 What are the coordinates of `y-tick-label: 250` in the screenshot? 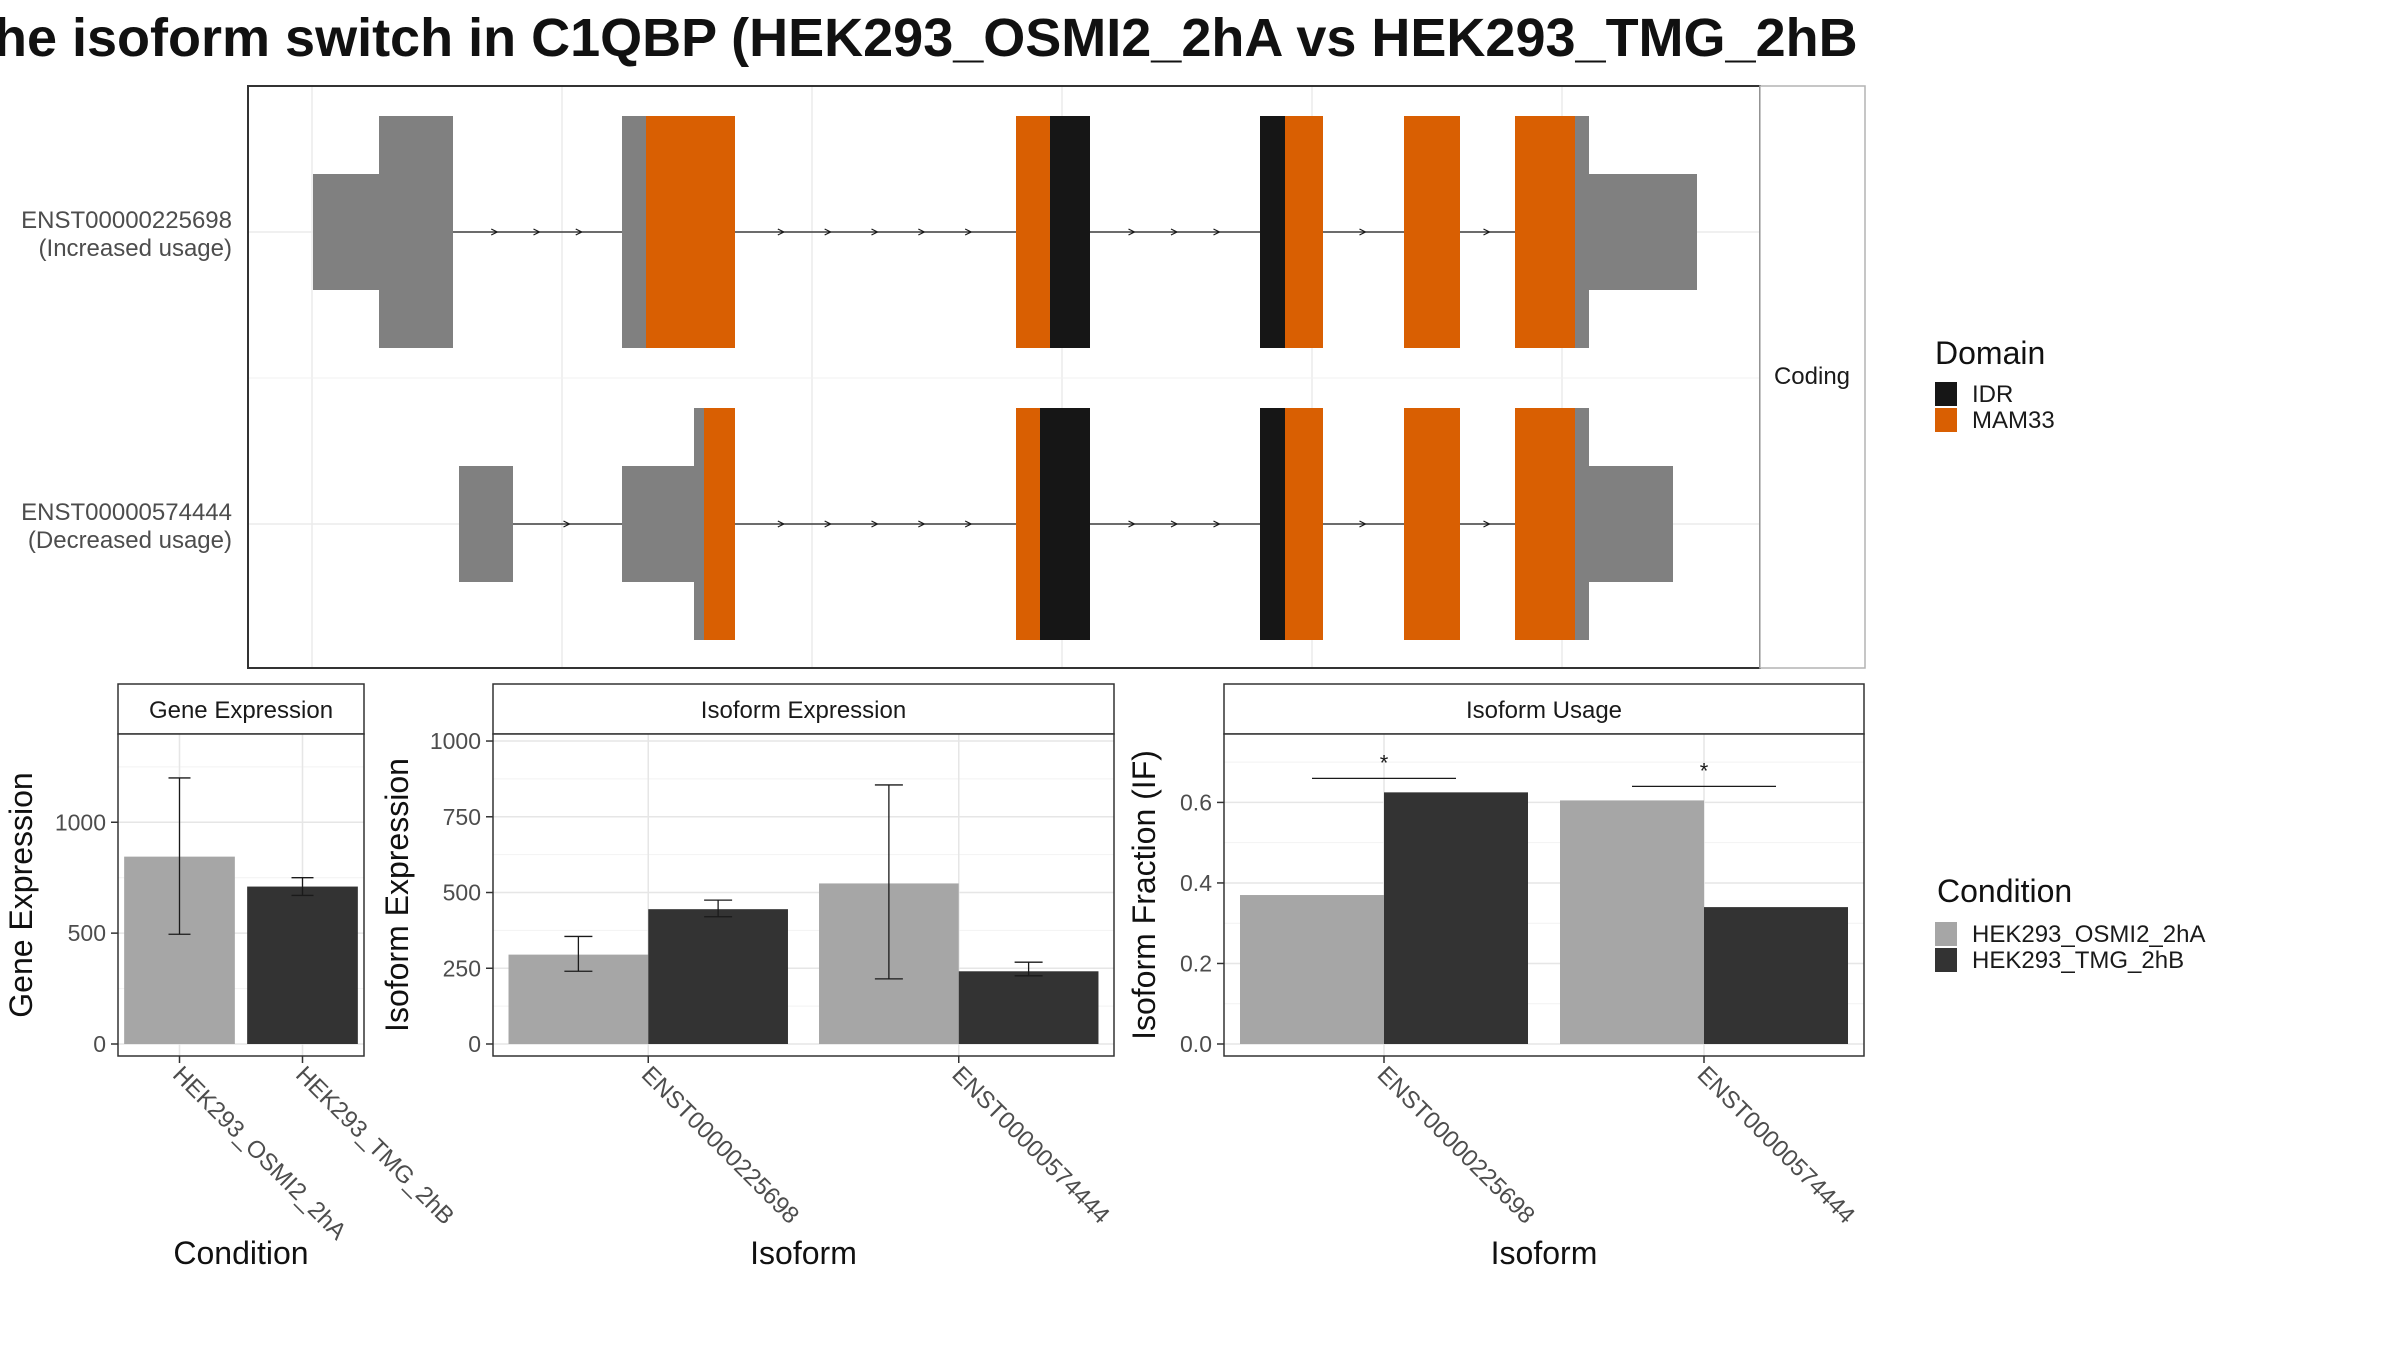 It's located at (462, 968).